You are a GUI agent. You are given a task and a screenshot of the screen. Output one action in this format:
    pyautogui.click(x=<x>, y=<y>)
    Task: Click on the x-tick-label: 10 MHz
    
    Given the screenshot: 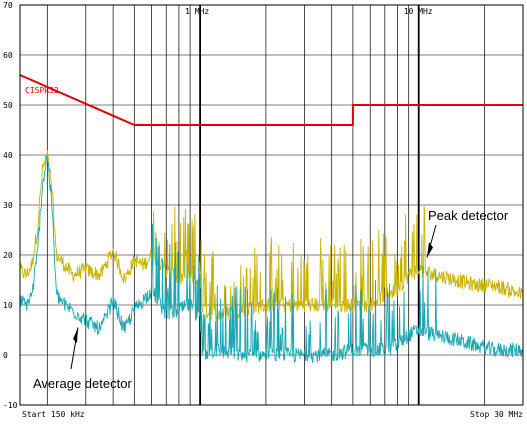 What is the action you would take?
    pyautogui.click(x=418, y=11)
    